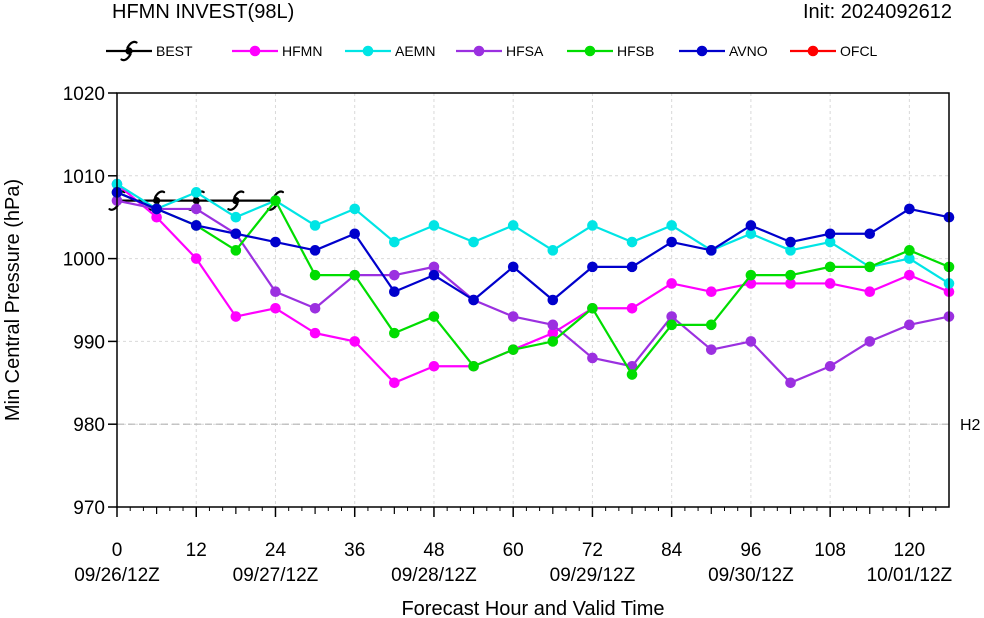 The width and height of the screenshot is (984, 618). I want to click on legend-label: BEST, so click(174, 51).